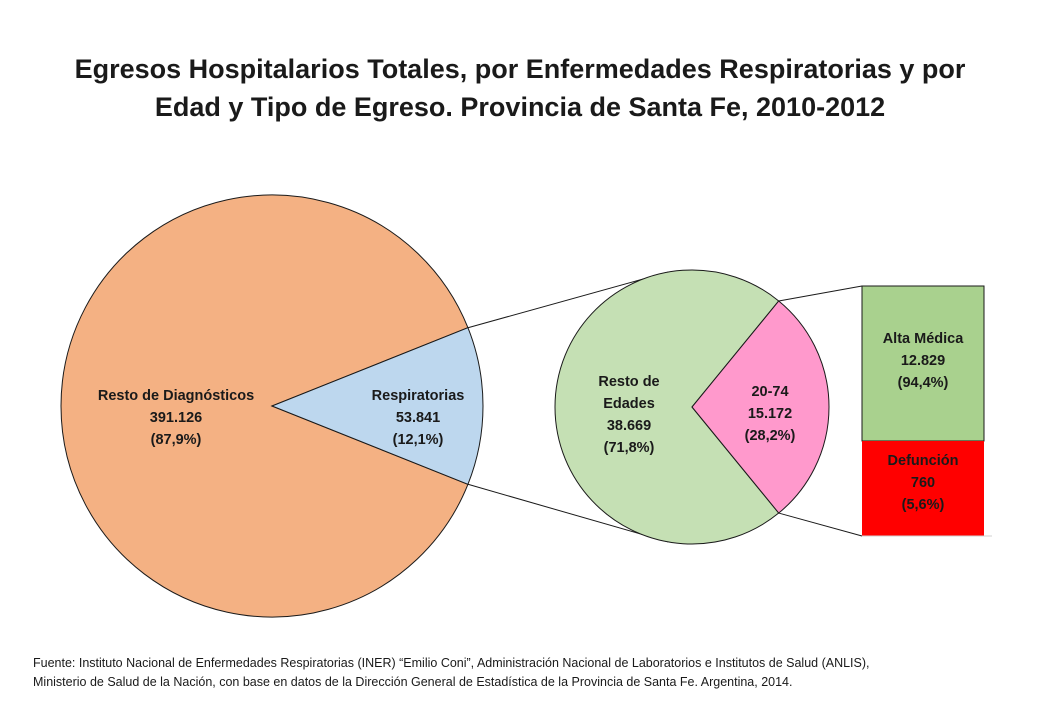 Image resolution: width=1040 pixels, height=720 pixels. What do you see at coordinates (377, 406) in the screenshot?
I see `slice-respiratorias` at bounding box center [377, 406].